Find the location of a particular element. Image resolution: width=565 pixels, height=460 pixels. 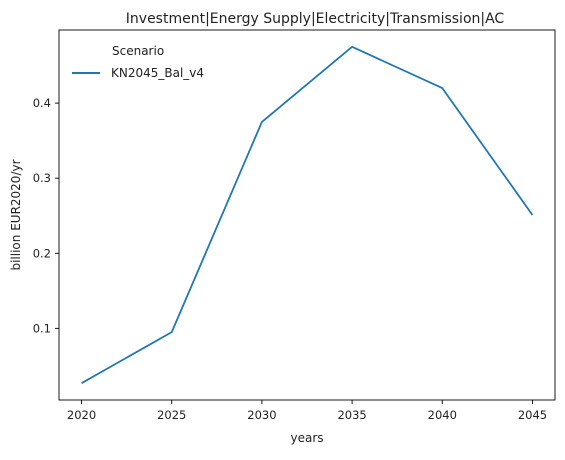

x-tick-label: 2030 is located at coordinates (261, 415).